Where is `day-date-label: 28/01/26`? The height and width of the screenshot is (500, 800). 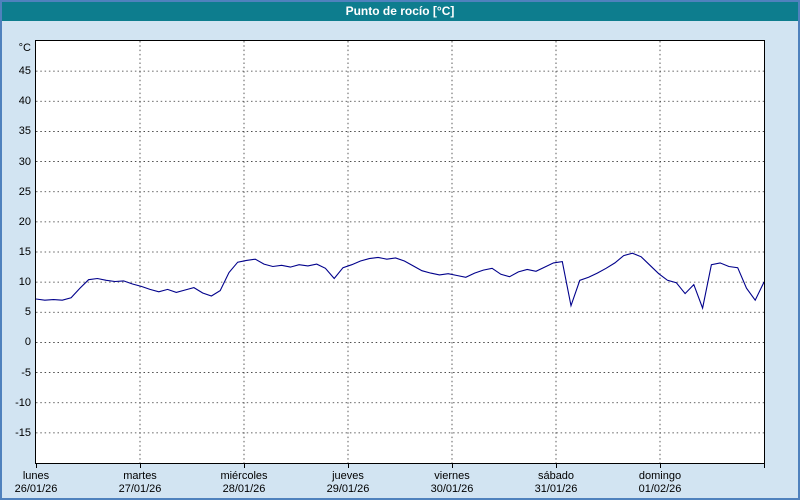
day-date-label: 28/01/26 is located at coordinates (244, 489).